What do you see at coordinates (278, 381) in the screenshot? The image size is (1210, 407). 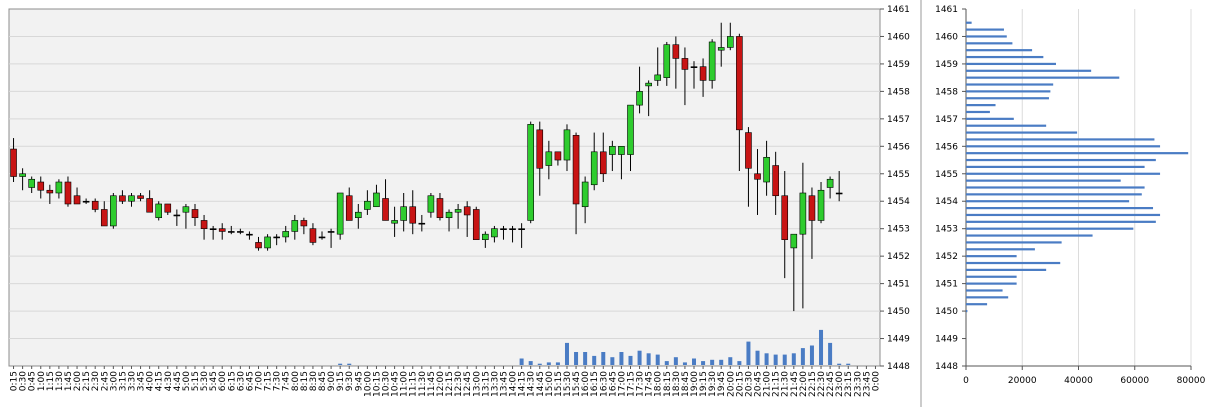 I see `x-tick-label: 7:30` at bounding box center [278, 381].